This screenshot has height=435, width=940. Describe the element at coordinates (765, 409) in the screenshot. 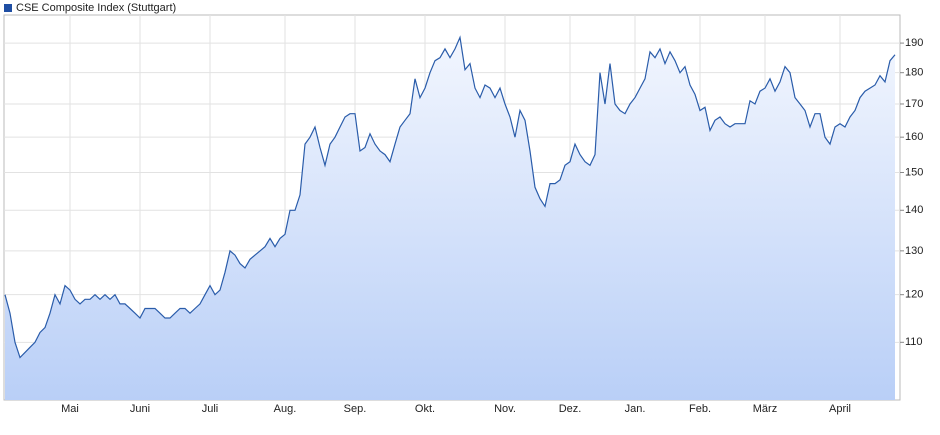

I see `x-tick-label: März` at that location.